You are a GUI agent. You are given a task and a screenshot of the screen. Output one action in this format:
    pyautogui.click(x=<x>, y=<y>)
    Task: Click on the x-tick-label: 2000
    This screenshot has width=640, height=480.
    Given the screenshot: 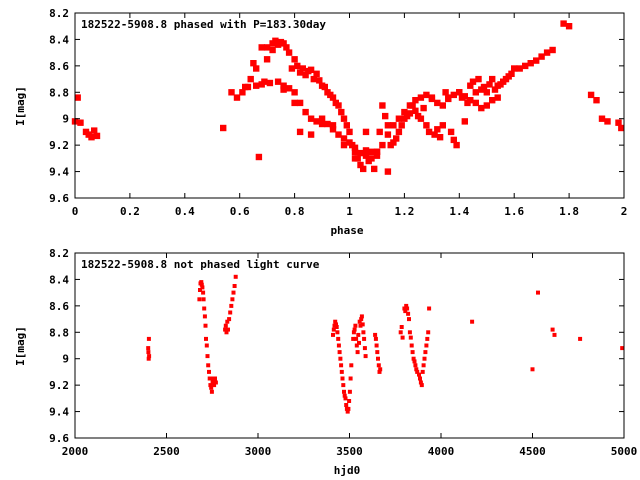 What is the action you would take?
    pyautogui.click(x=75, y=451)
    